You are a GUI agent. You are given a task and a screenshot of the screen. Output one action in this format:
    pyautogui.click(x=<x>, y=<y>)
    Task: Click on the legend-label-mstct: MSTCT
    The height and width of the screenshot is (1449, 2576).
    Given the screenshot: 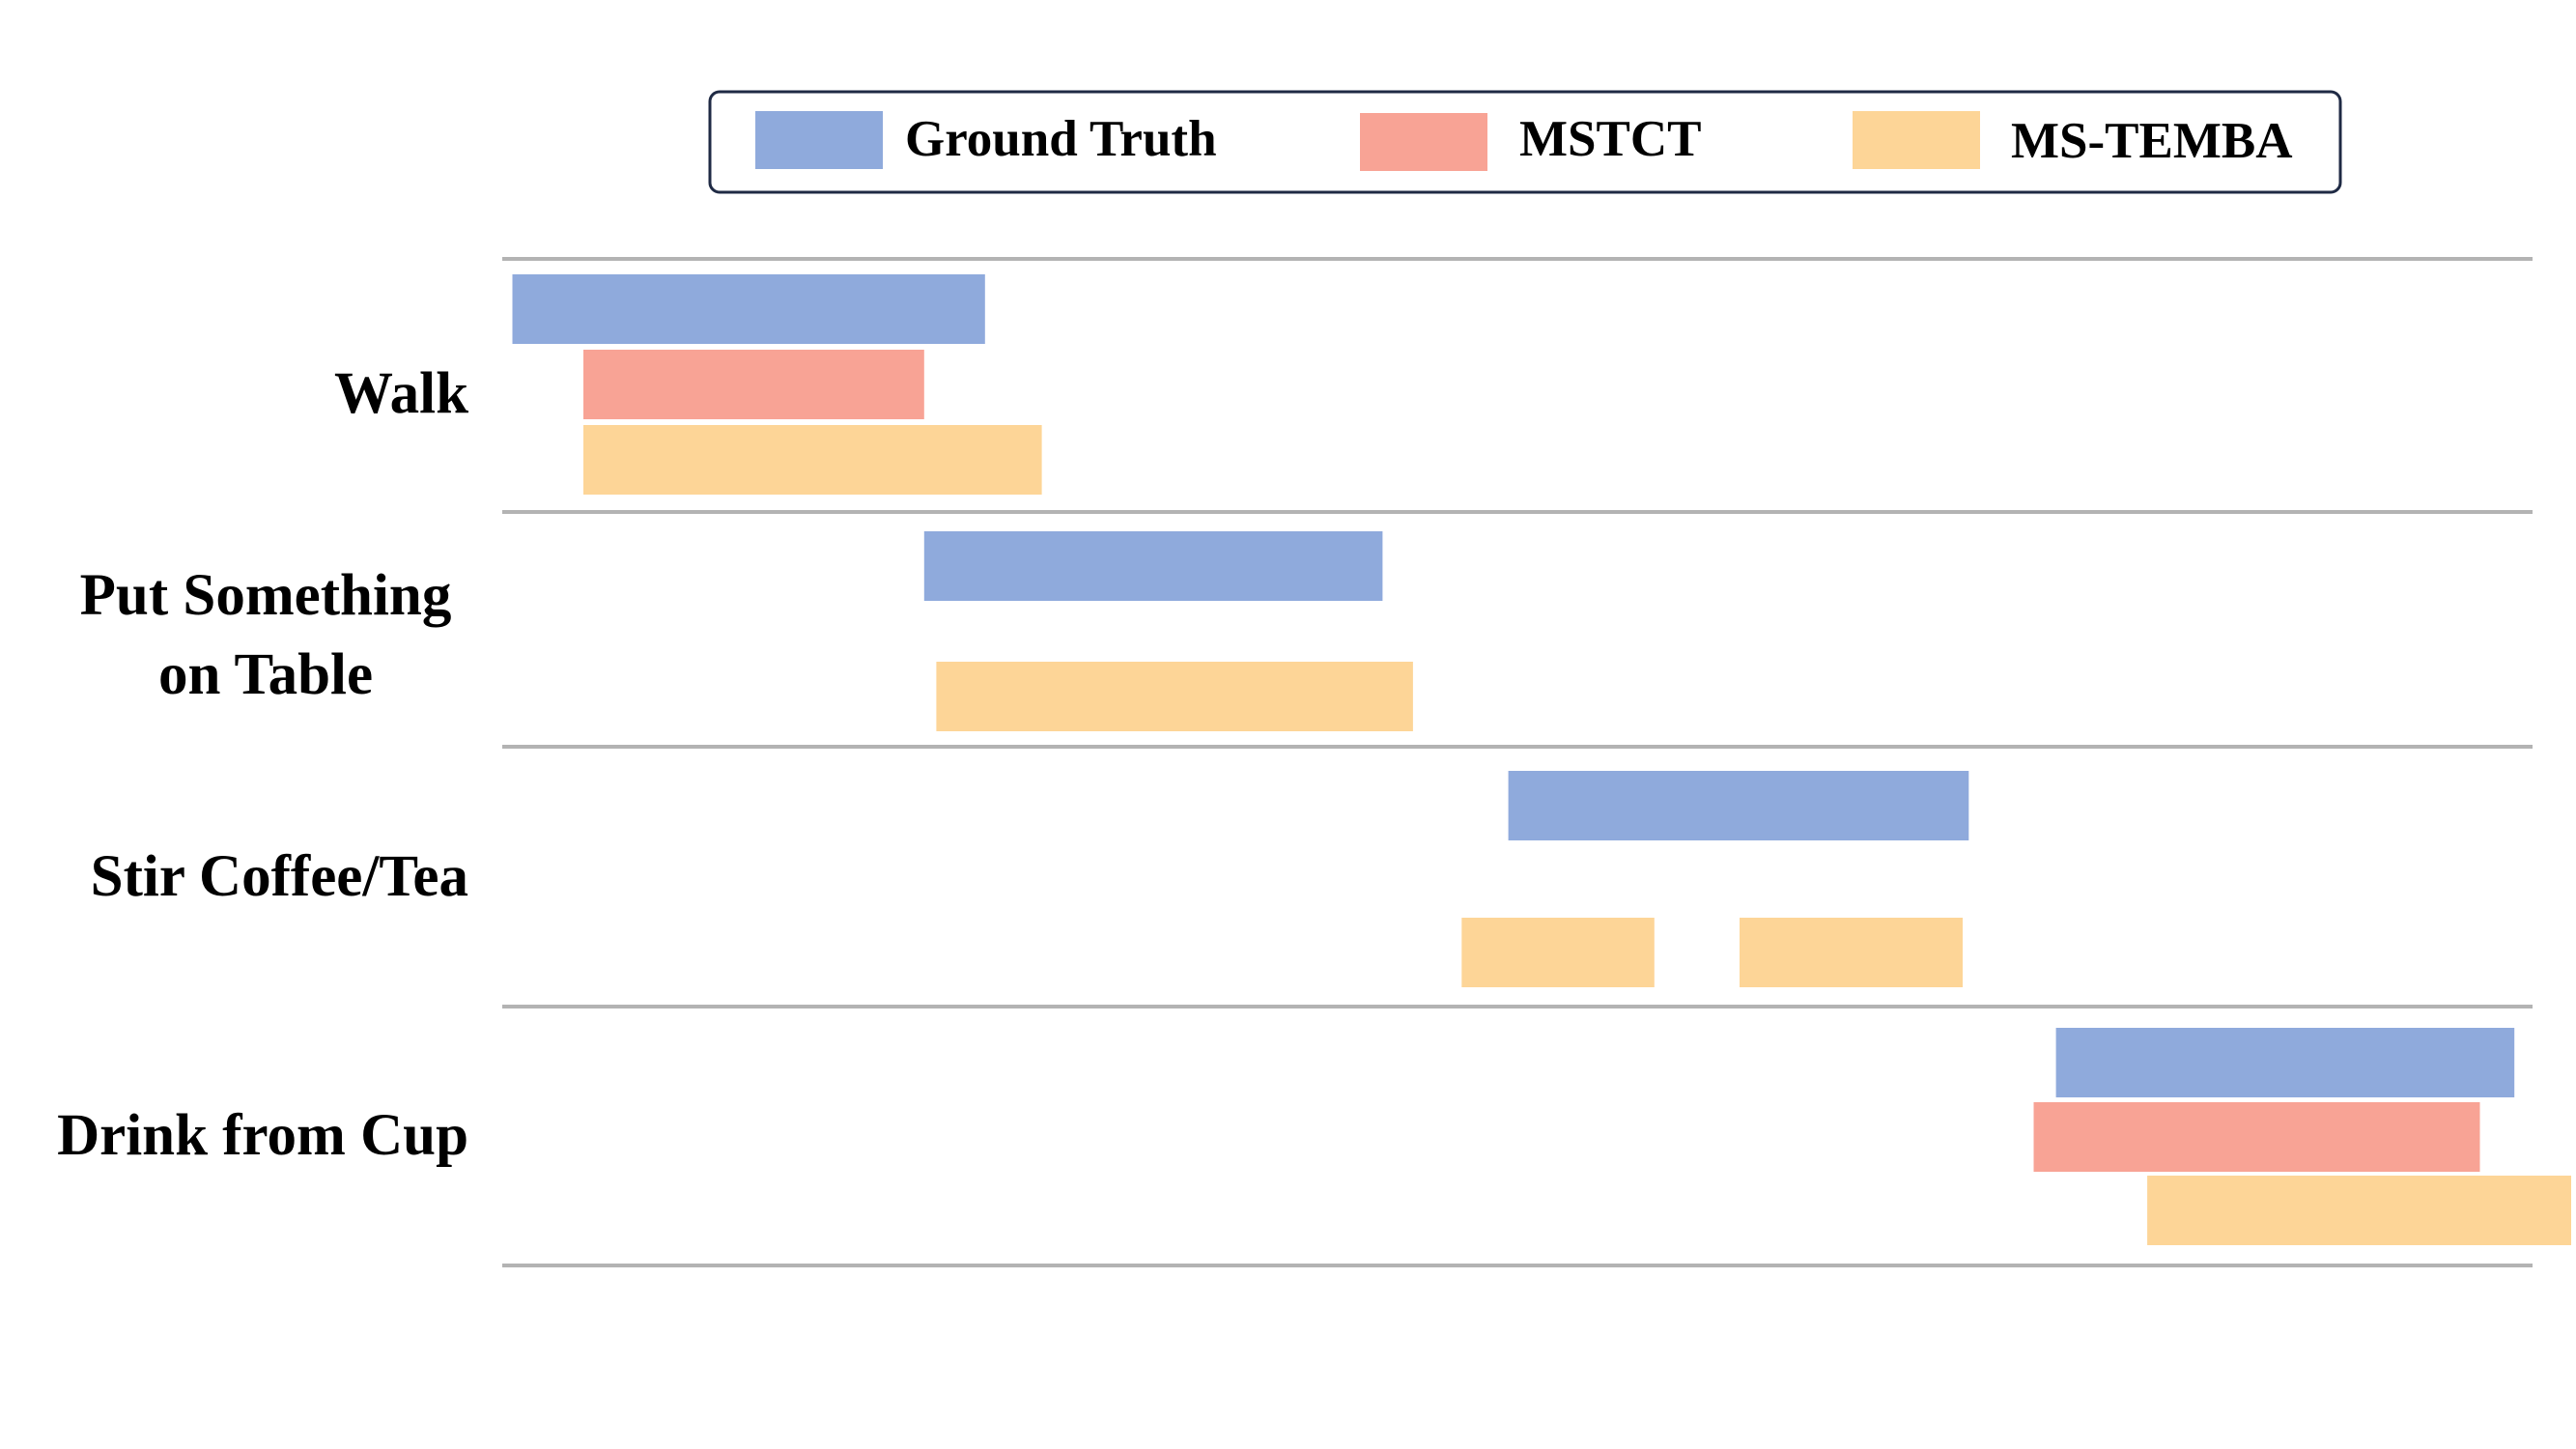 What is the action you would take?
    pyautogui.click(x=1610, y=139)
    